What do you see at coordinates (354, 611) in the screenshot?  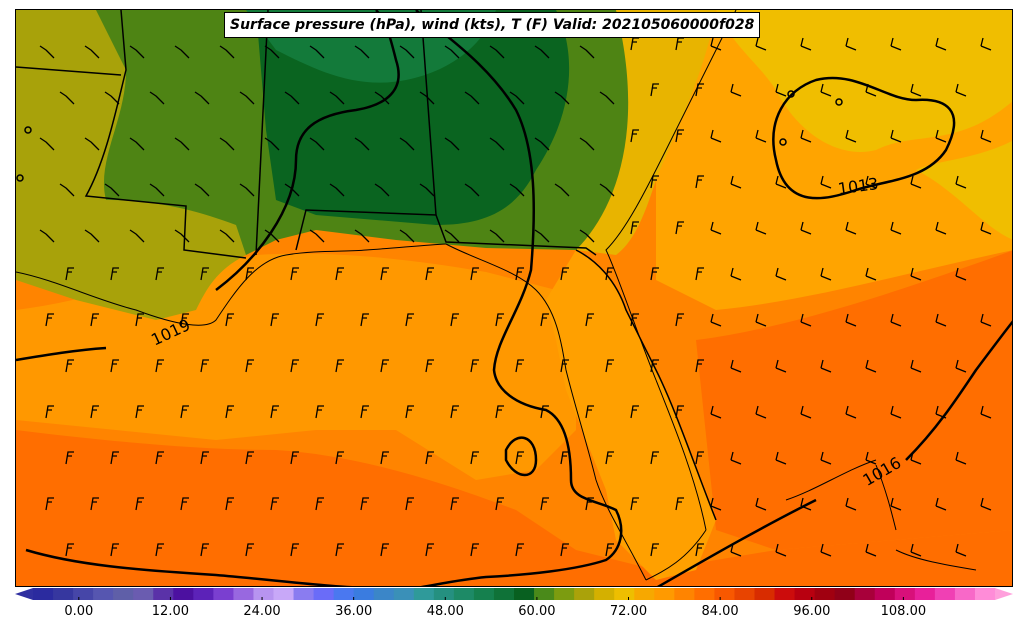 I see `colorbar-tick-label: 36.00` at bounding box center [354, 611].